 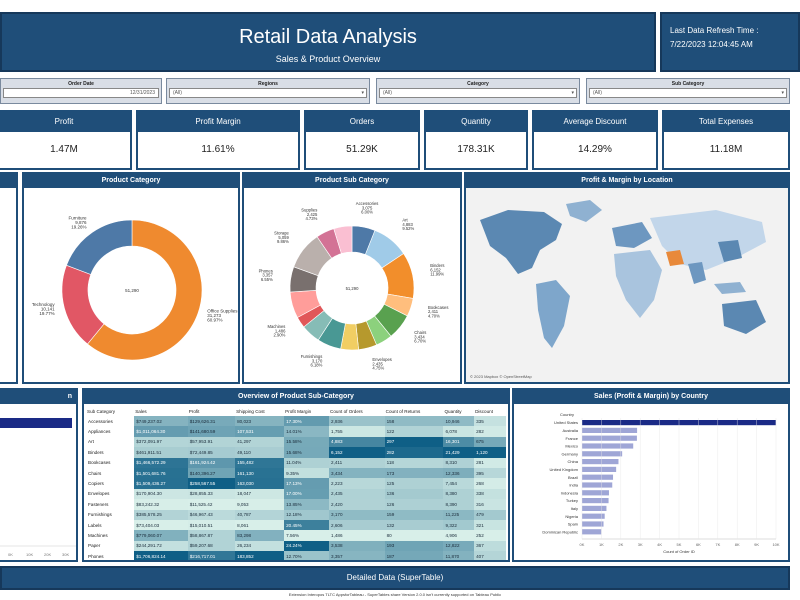 I want to click on table-cell: 122, so click(x=414, y=431).